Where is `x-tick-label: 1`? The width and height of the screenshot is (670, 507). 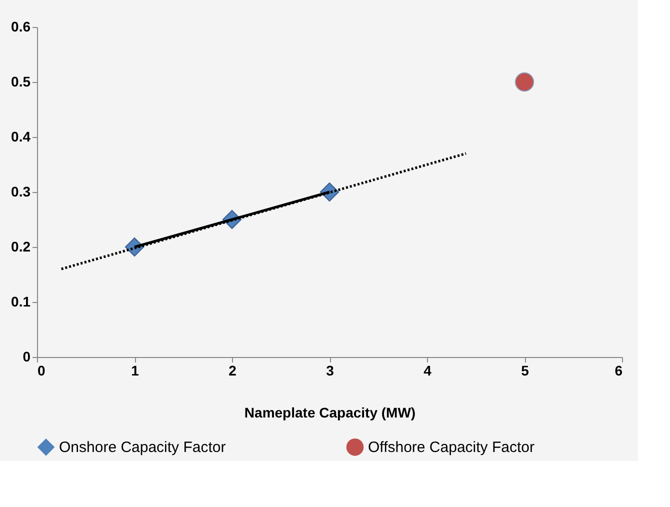 x-tick-label: 1 is located at coordinates (135, 370).